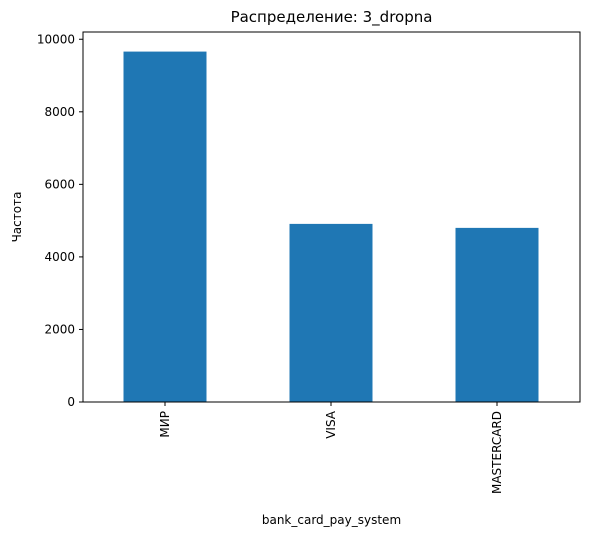 This screenshot has width=589, height=537. I want to click on x-axis-ticks: МИР VISA MASTERCARD, so click(331, 448).